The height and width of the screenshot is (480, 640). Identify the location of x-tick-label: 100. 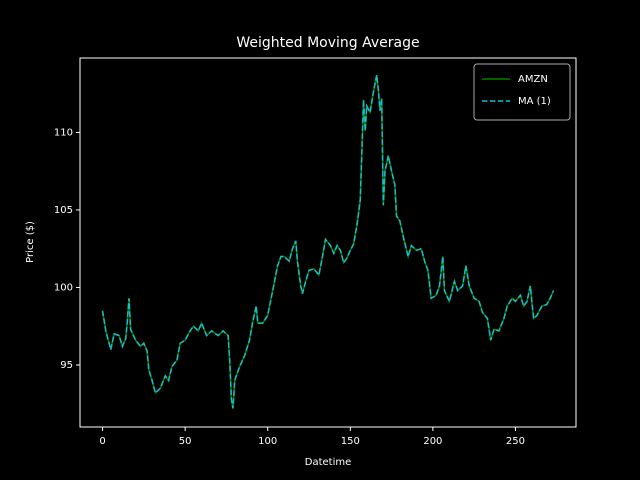
(267, 441).